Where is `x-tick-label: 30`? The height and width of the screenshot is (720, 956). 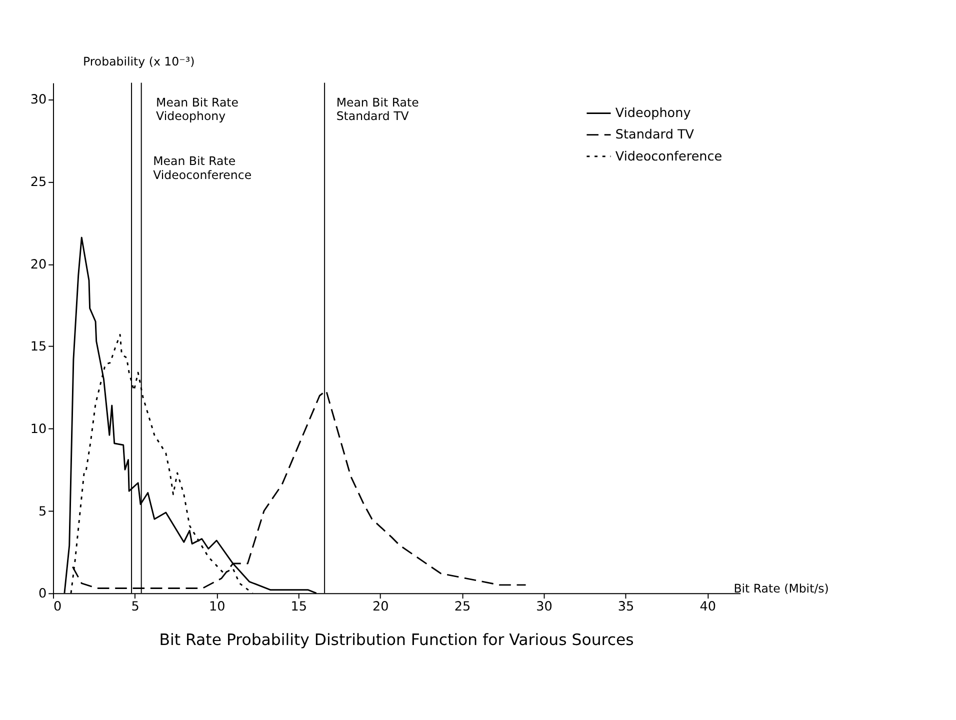 x-tick-label: 30 is located at coordinates (544, 606).